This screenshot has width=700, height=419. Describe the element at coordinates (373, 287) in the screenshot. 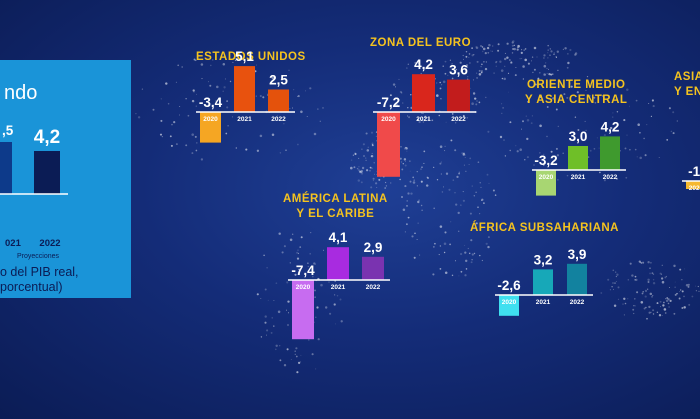

I see `year-label-america-latina-2022: 2022` at that location.